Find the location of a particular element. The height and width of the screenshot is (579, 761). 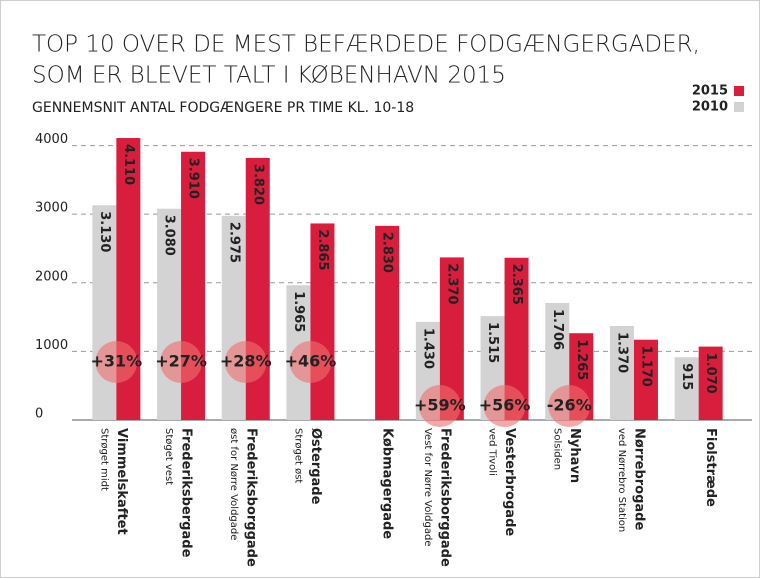

change-label: +27% is located at coordinates (181, 361).